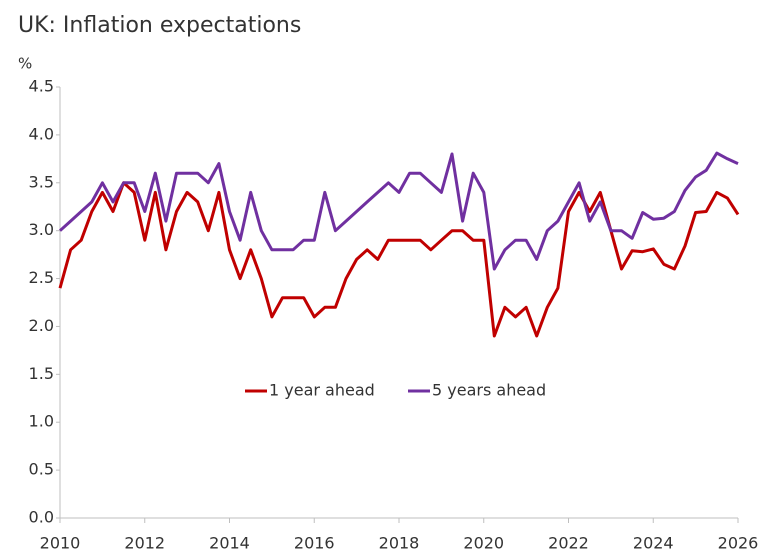 The image size is (763, 556). What do you see at coordinates (738, 543) in the screenshot?
I see `x-tick-label: 2026` at bounding box center [738, 543].